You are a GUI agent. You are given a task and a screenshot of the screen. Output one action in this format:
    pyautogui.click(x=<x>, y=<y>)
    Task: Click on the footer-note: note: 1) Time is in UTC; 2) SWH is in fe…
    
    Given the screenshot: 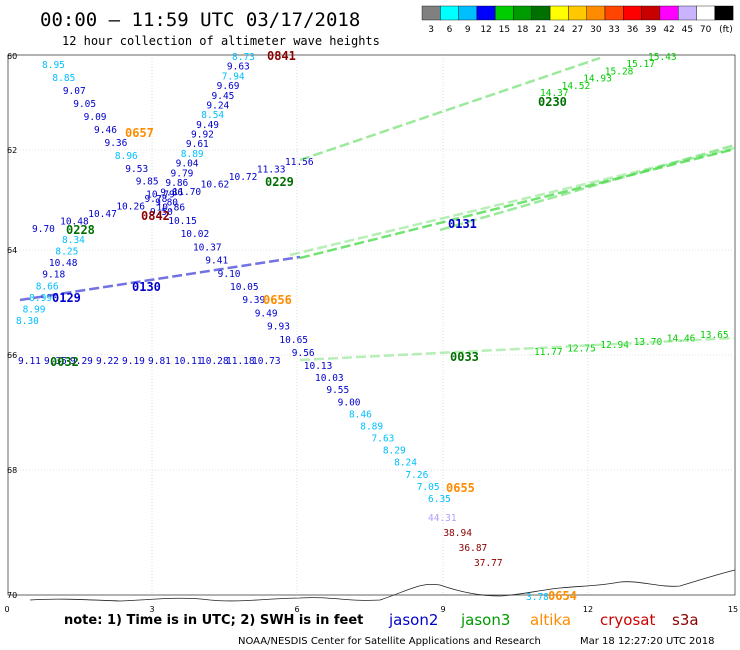 What is the action you would take?
    pyautogui.click(x=213, y=620)
    